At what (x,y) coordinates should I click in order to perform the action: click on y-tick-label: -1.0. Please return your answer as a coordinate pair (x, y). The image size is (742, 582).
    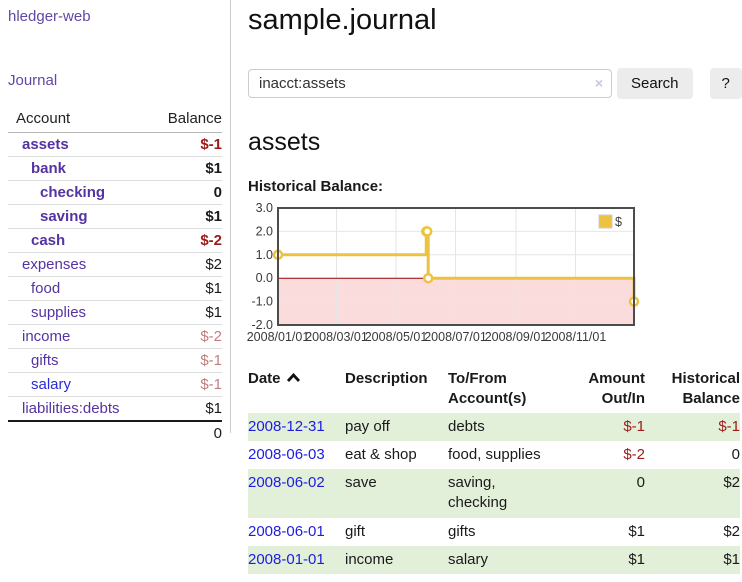
    Looking at the image, I should click on (262, 302).